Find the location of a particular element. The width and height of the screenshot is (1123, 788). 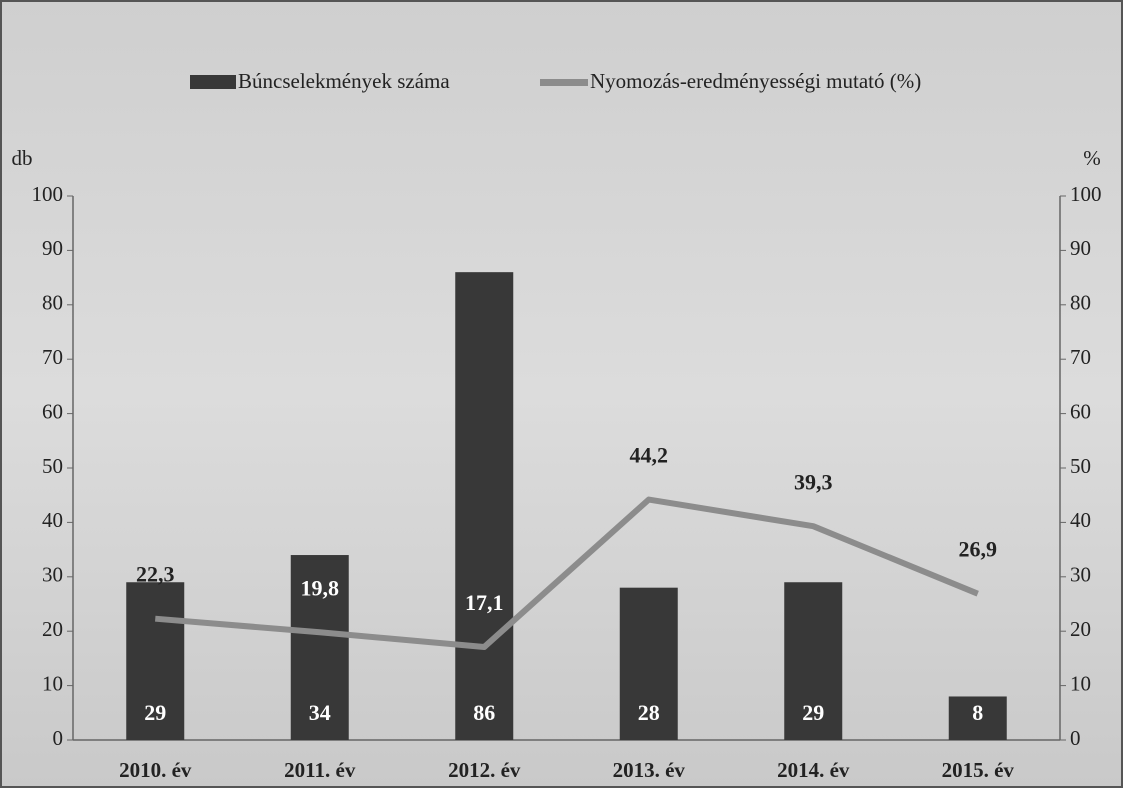

y2-tick-label: 10 is located at coordinates (1080, 683).